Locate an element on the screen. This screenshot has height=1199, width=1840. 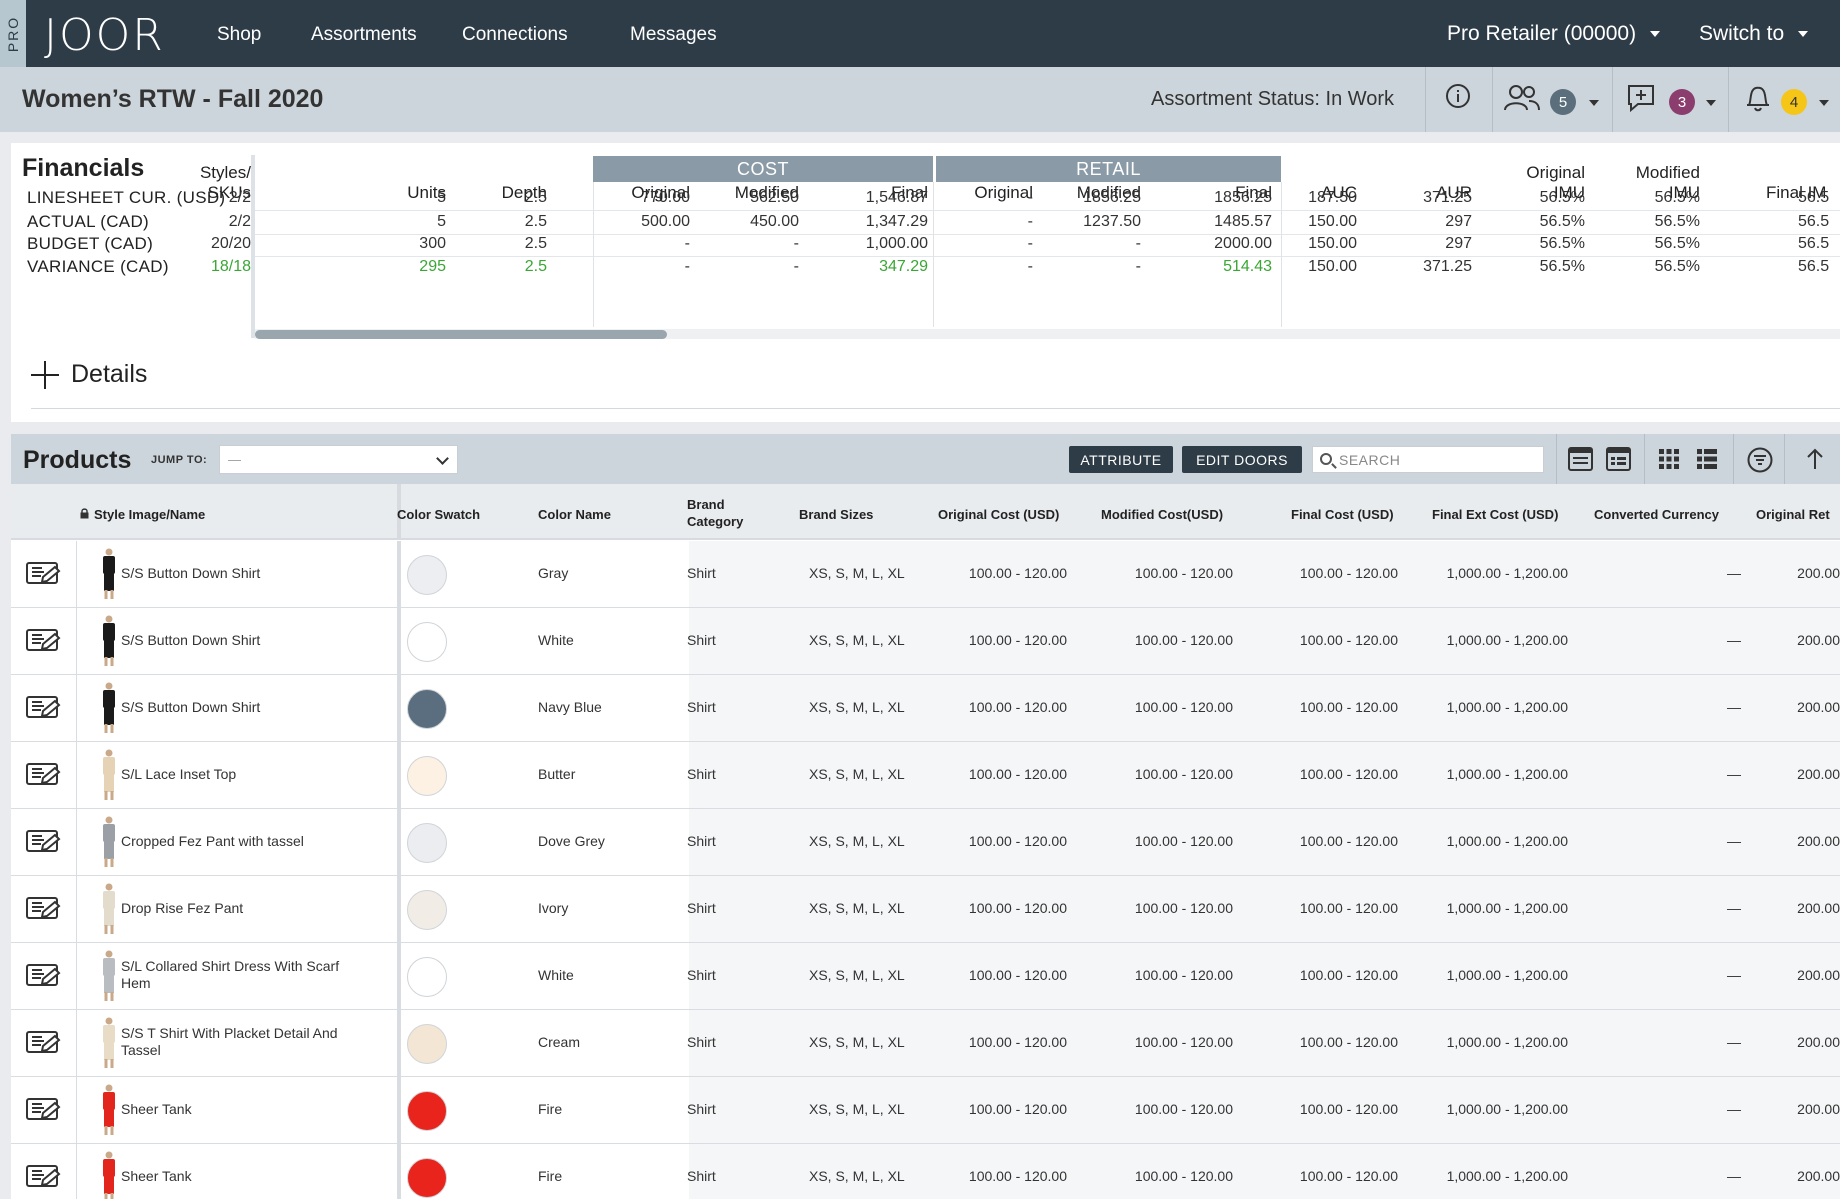
list-view-icon is located at coordinates (1707, 459).